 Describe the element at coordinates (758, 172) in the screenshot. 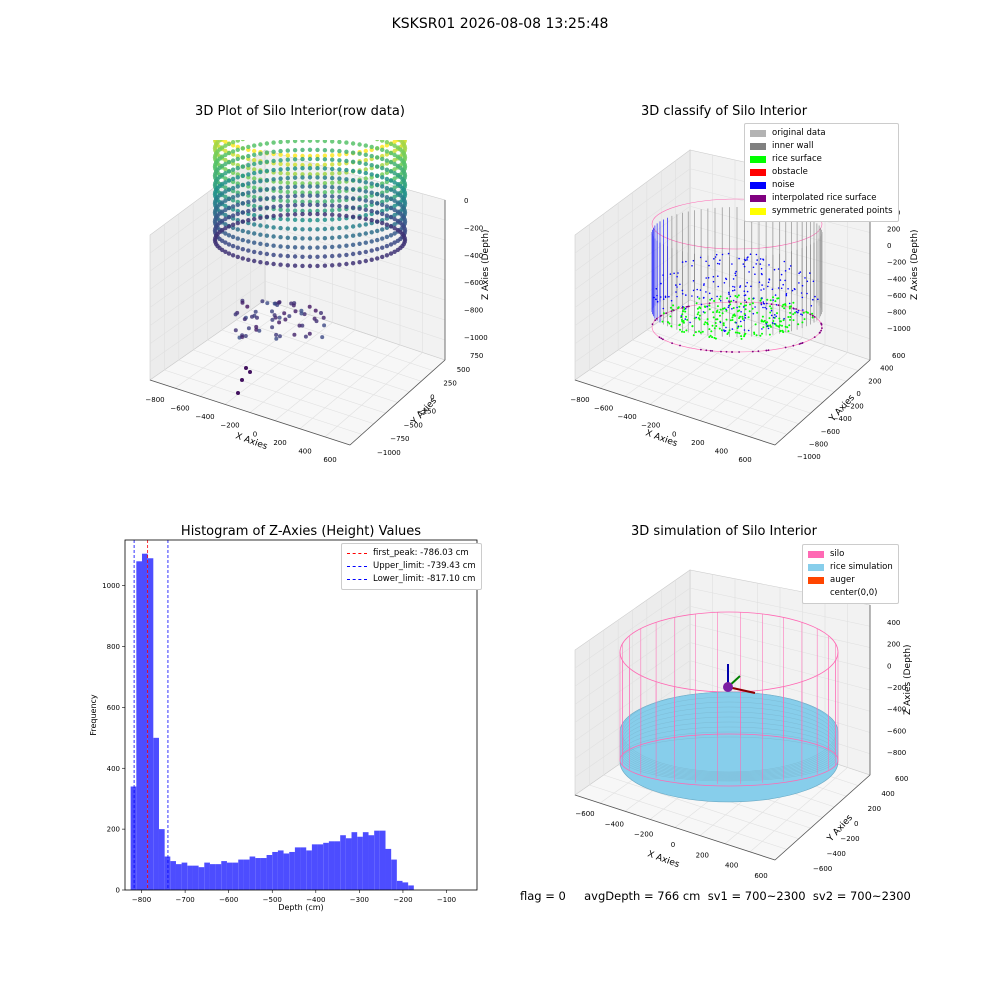

I see `classify-legend-swatch` at that location.